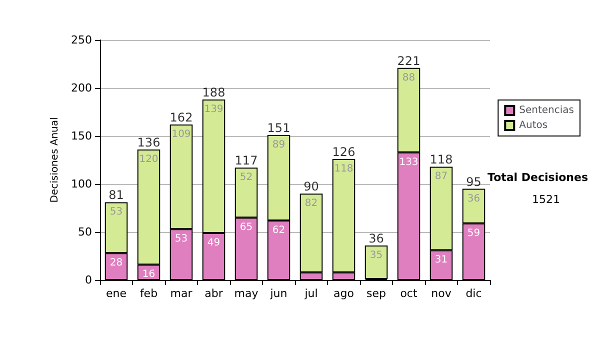 This screenshot has width=600, height=340. Describe the element at coordinates (214, 110) in the screenshot. I see `data-label: 139` at that location.